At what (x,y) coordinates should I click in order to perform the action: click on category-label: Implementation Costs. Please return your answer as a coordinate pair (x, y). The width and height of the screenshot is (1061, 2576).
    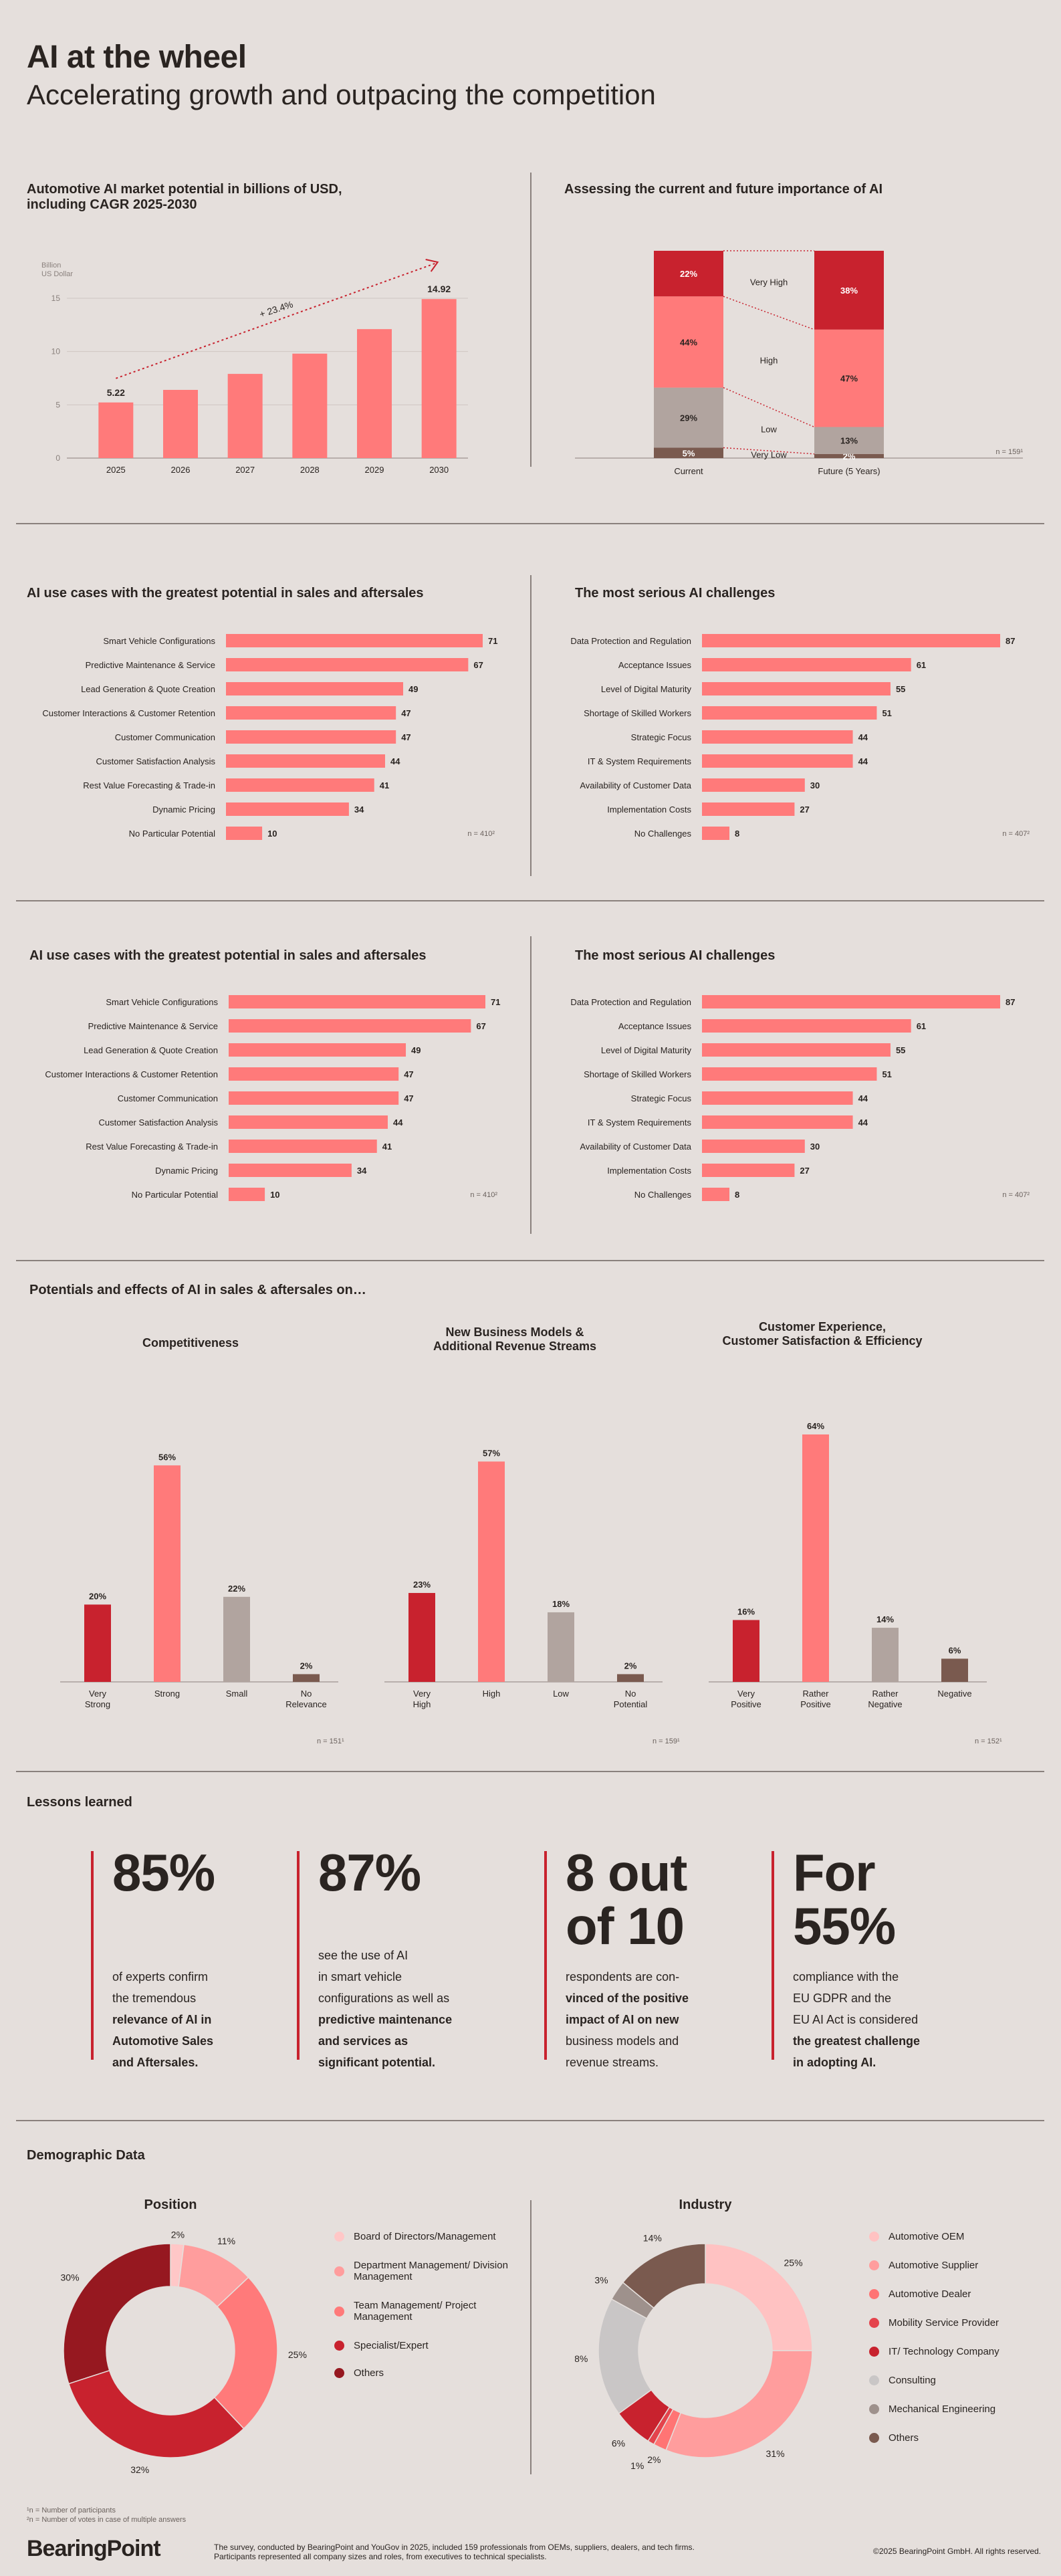
    Looking at the image, I should click on (649, 810).